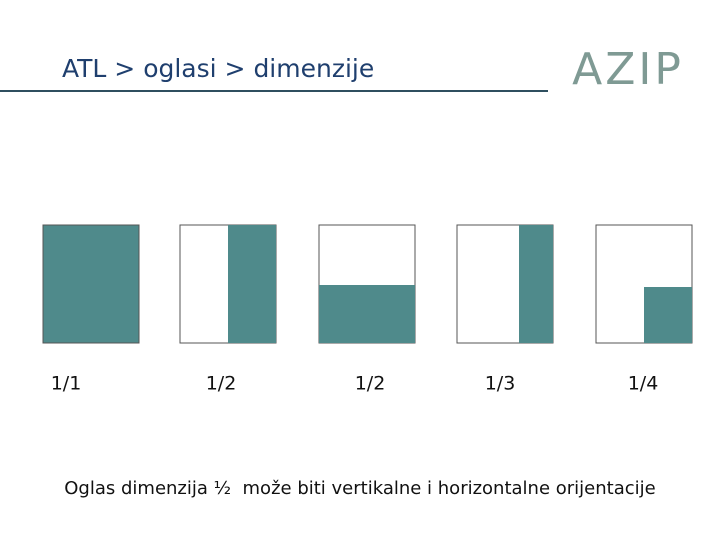 This screenshot has width=720, height=540. What do you see at coordinates (500, 384) in the screenshot?
I see `format-label: 1/3` at bounding box center [500, 384].